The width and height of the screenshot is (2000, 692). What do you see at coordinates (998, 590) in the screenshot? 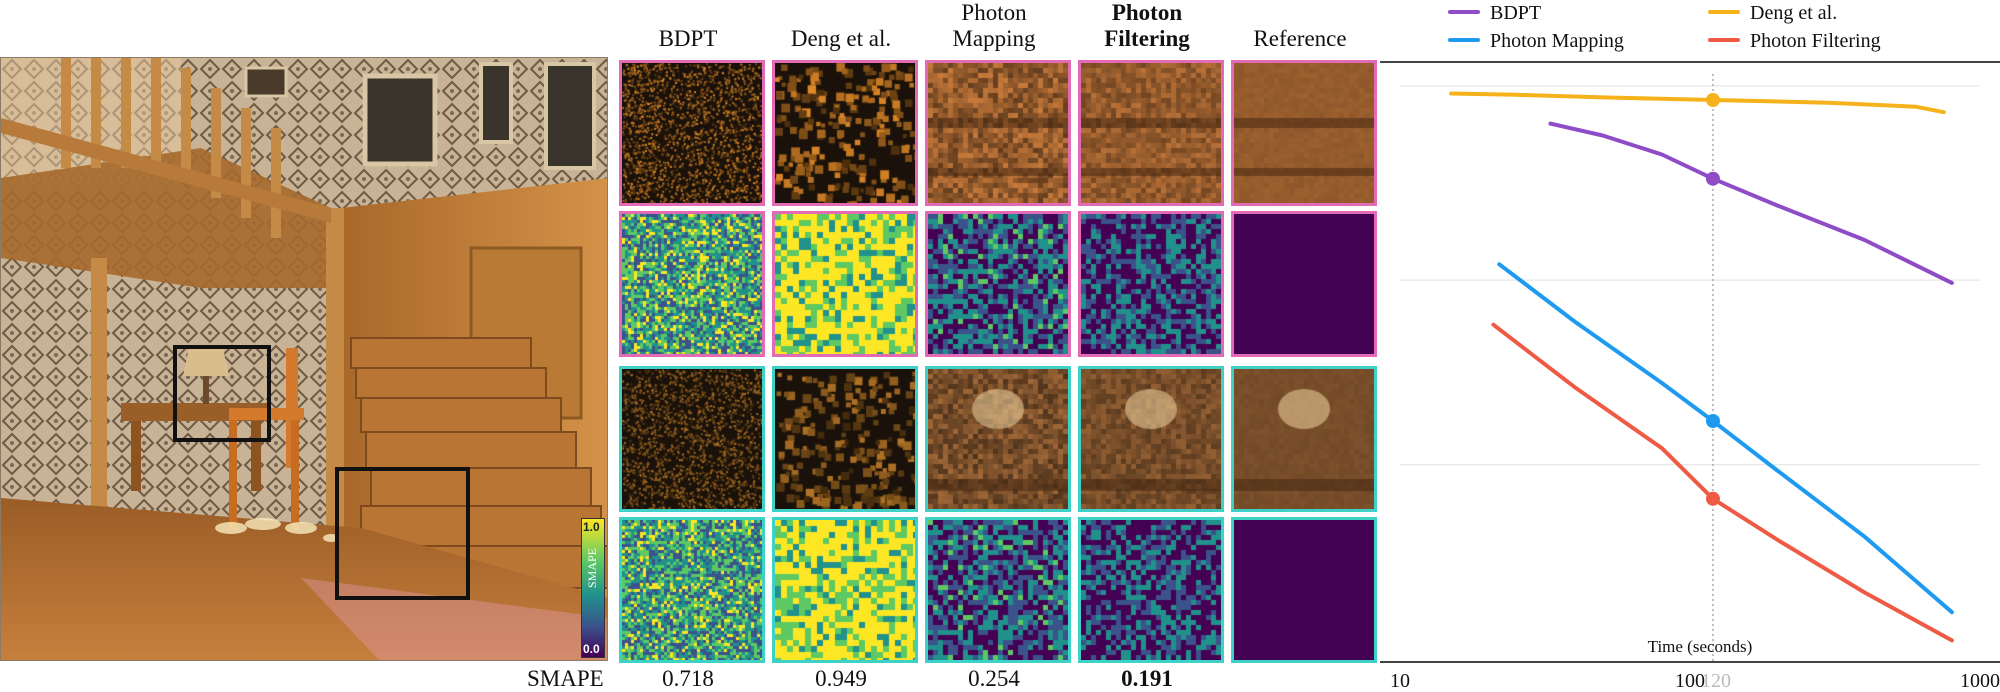
I see `error-map-photon-mapping-teal` at bounding box center [998, 590].